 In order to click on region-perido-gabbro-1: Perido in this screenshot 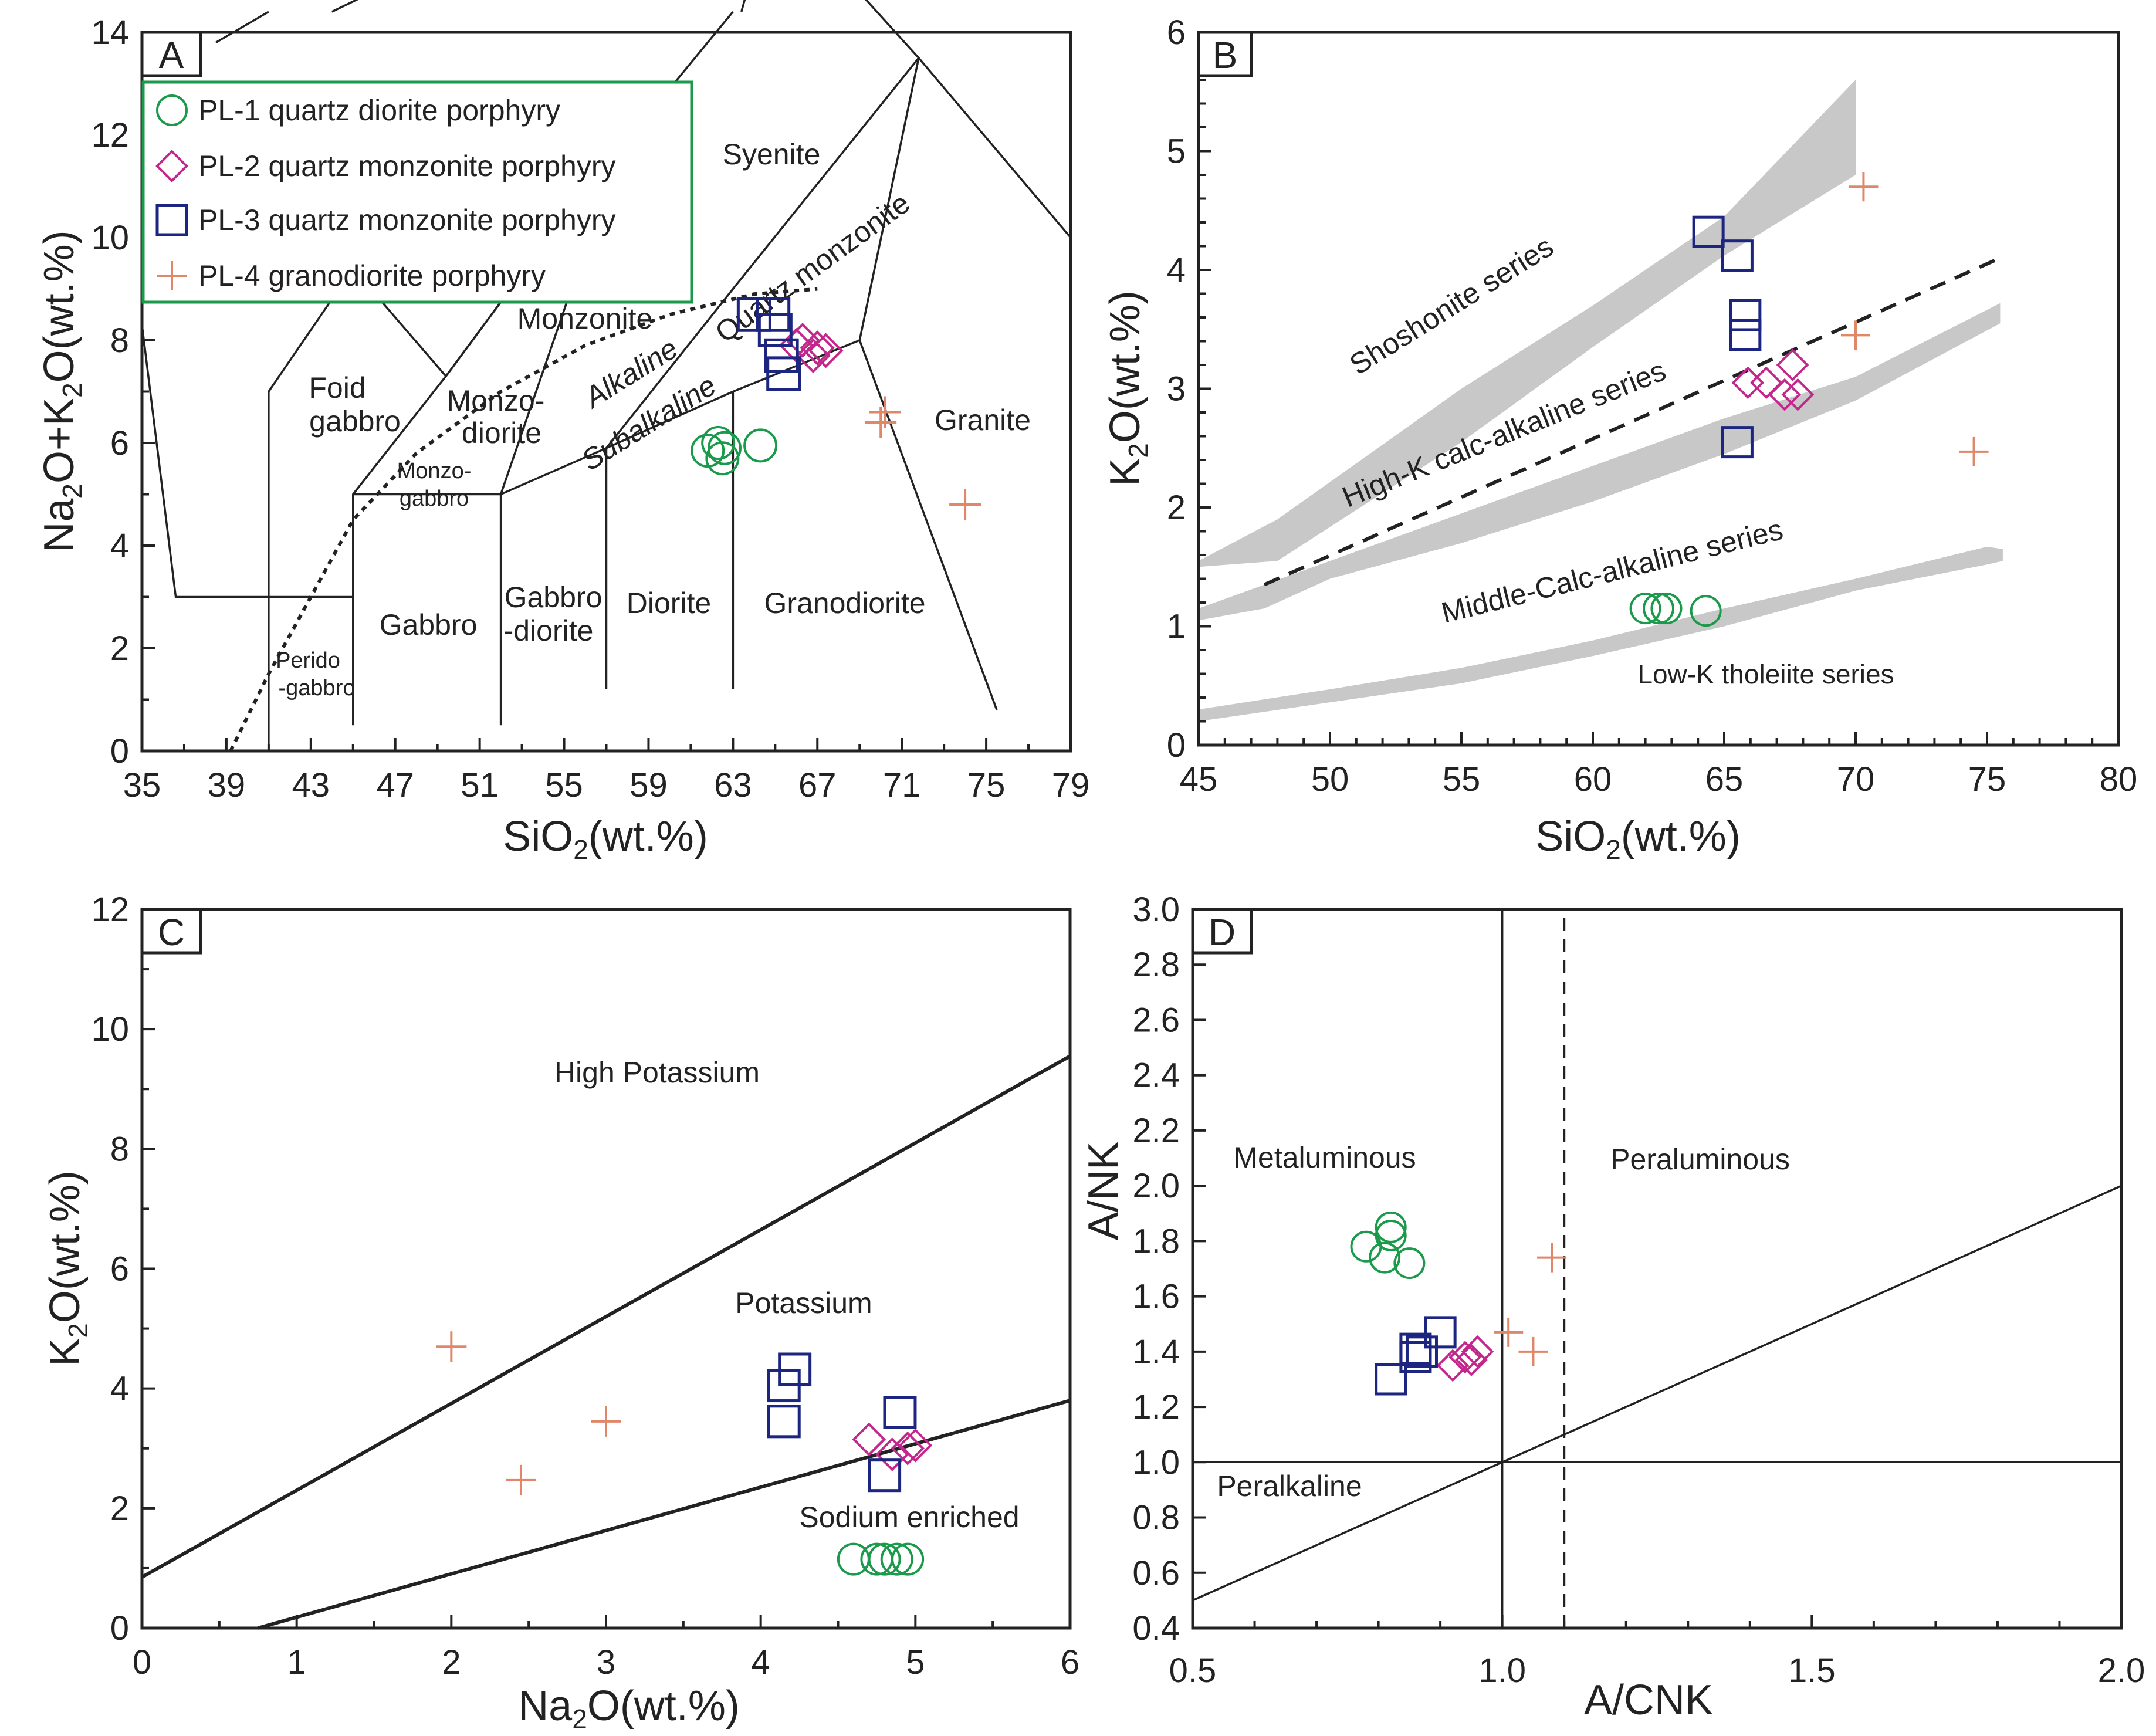, I will do `click(308, 660)`.